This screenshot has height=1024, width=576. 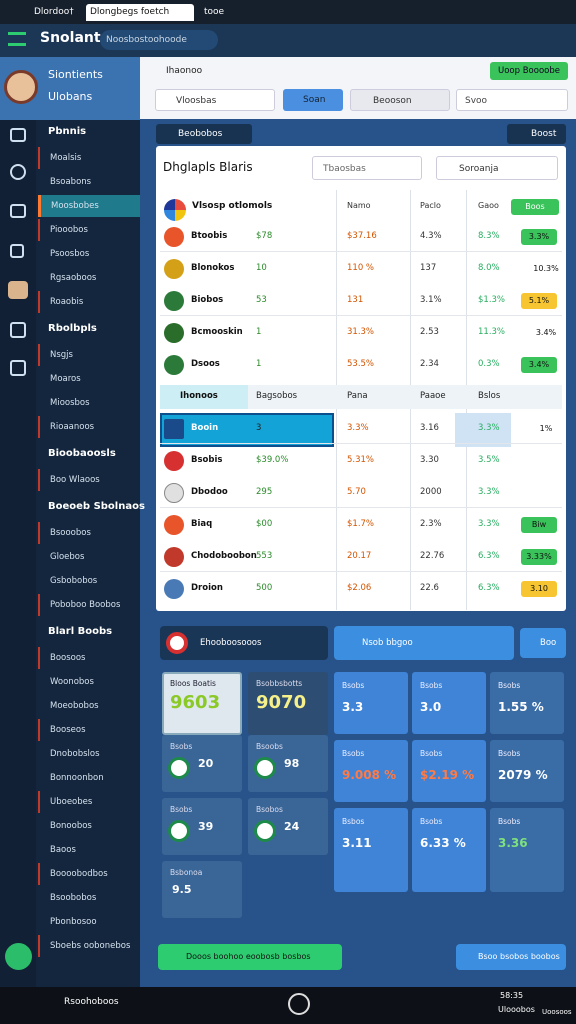 I want to click on section-button: Boost, so click(x=536, y=134).